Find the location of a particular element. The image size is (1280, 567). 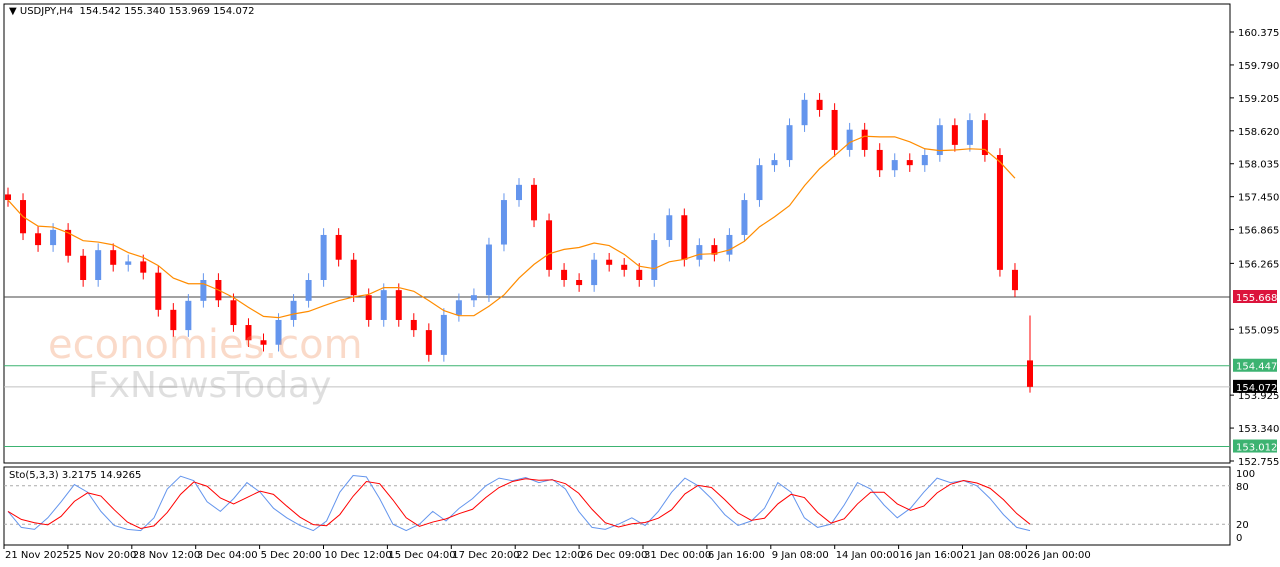

open-value: 154.542 is located at coordinates (100, 11).